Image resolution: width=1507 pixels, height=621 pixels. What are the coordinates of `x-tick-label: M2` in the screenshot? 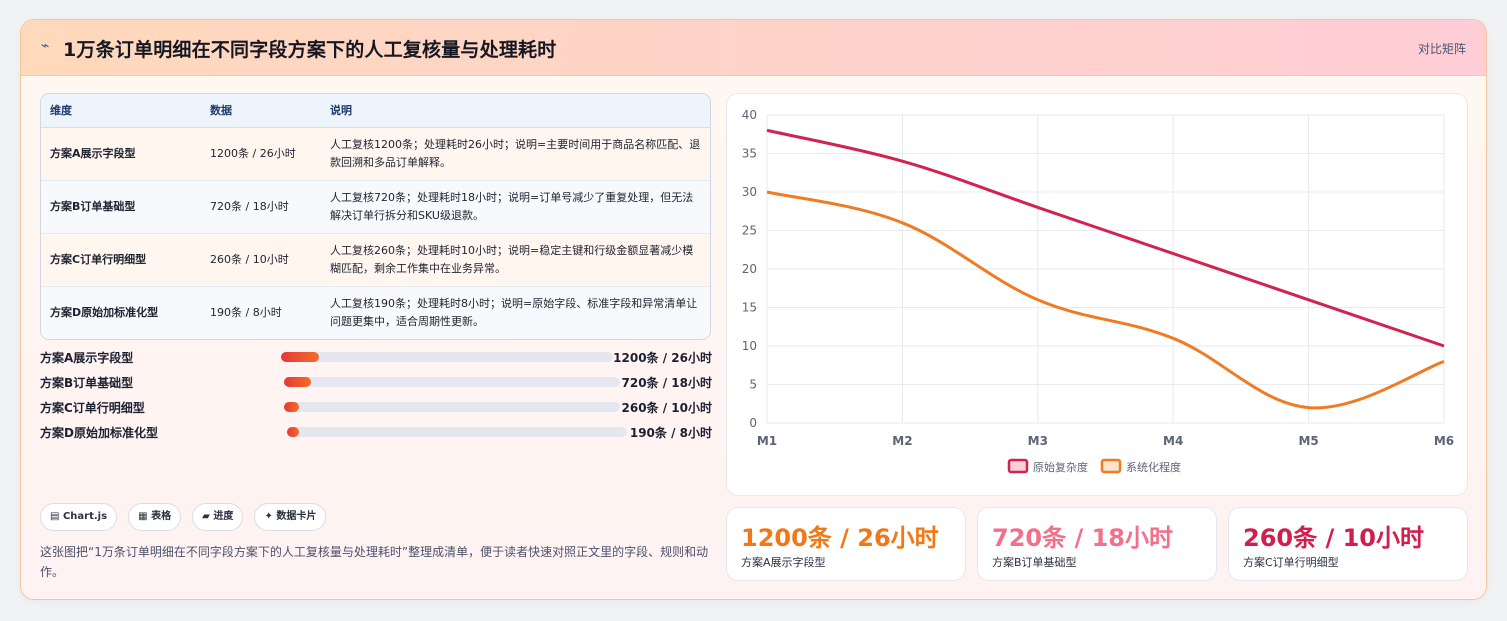 It's located at (902, 441).